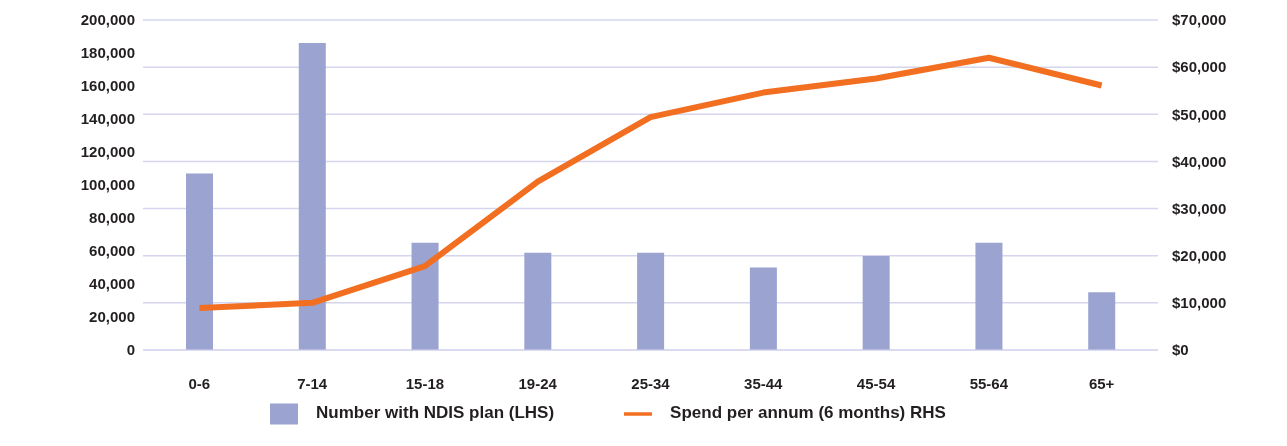 The height and width of the screenshot is (446, 1287). What do you see at coordinates (107, 119) in the screenshot?
I see `y-tick-label: 140,000` at bounding box center [107, 119].